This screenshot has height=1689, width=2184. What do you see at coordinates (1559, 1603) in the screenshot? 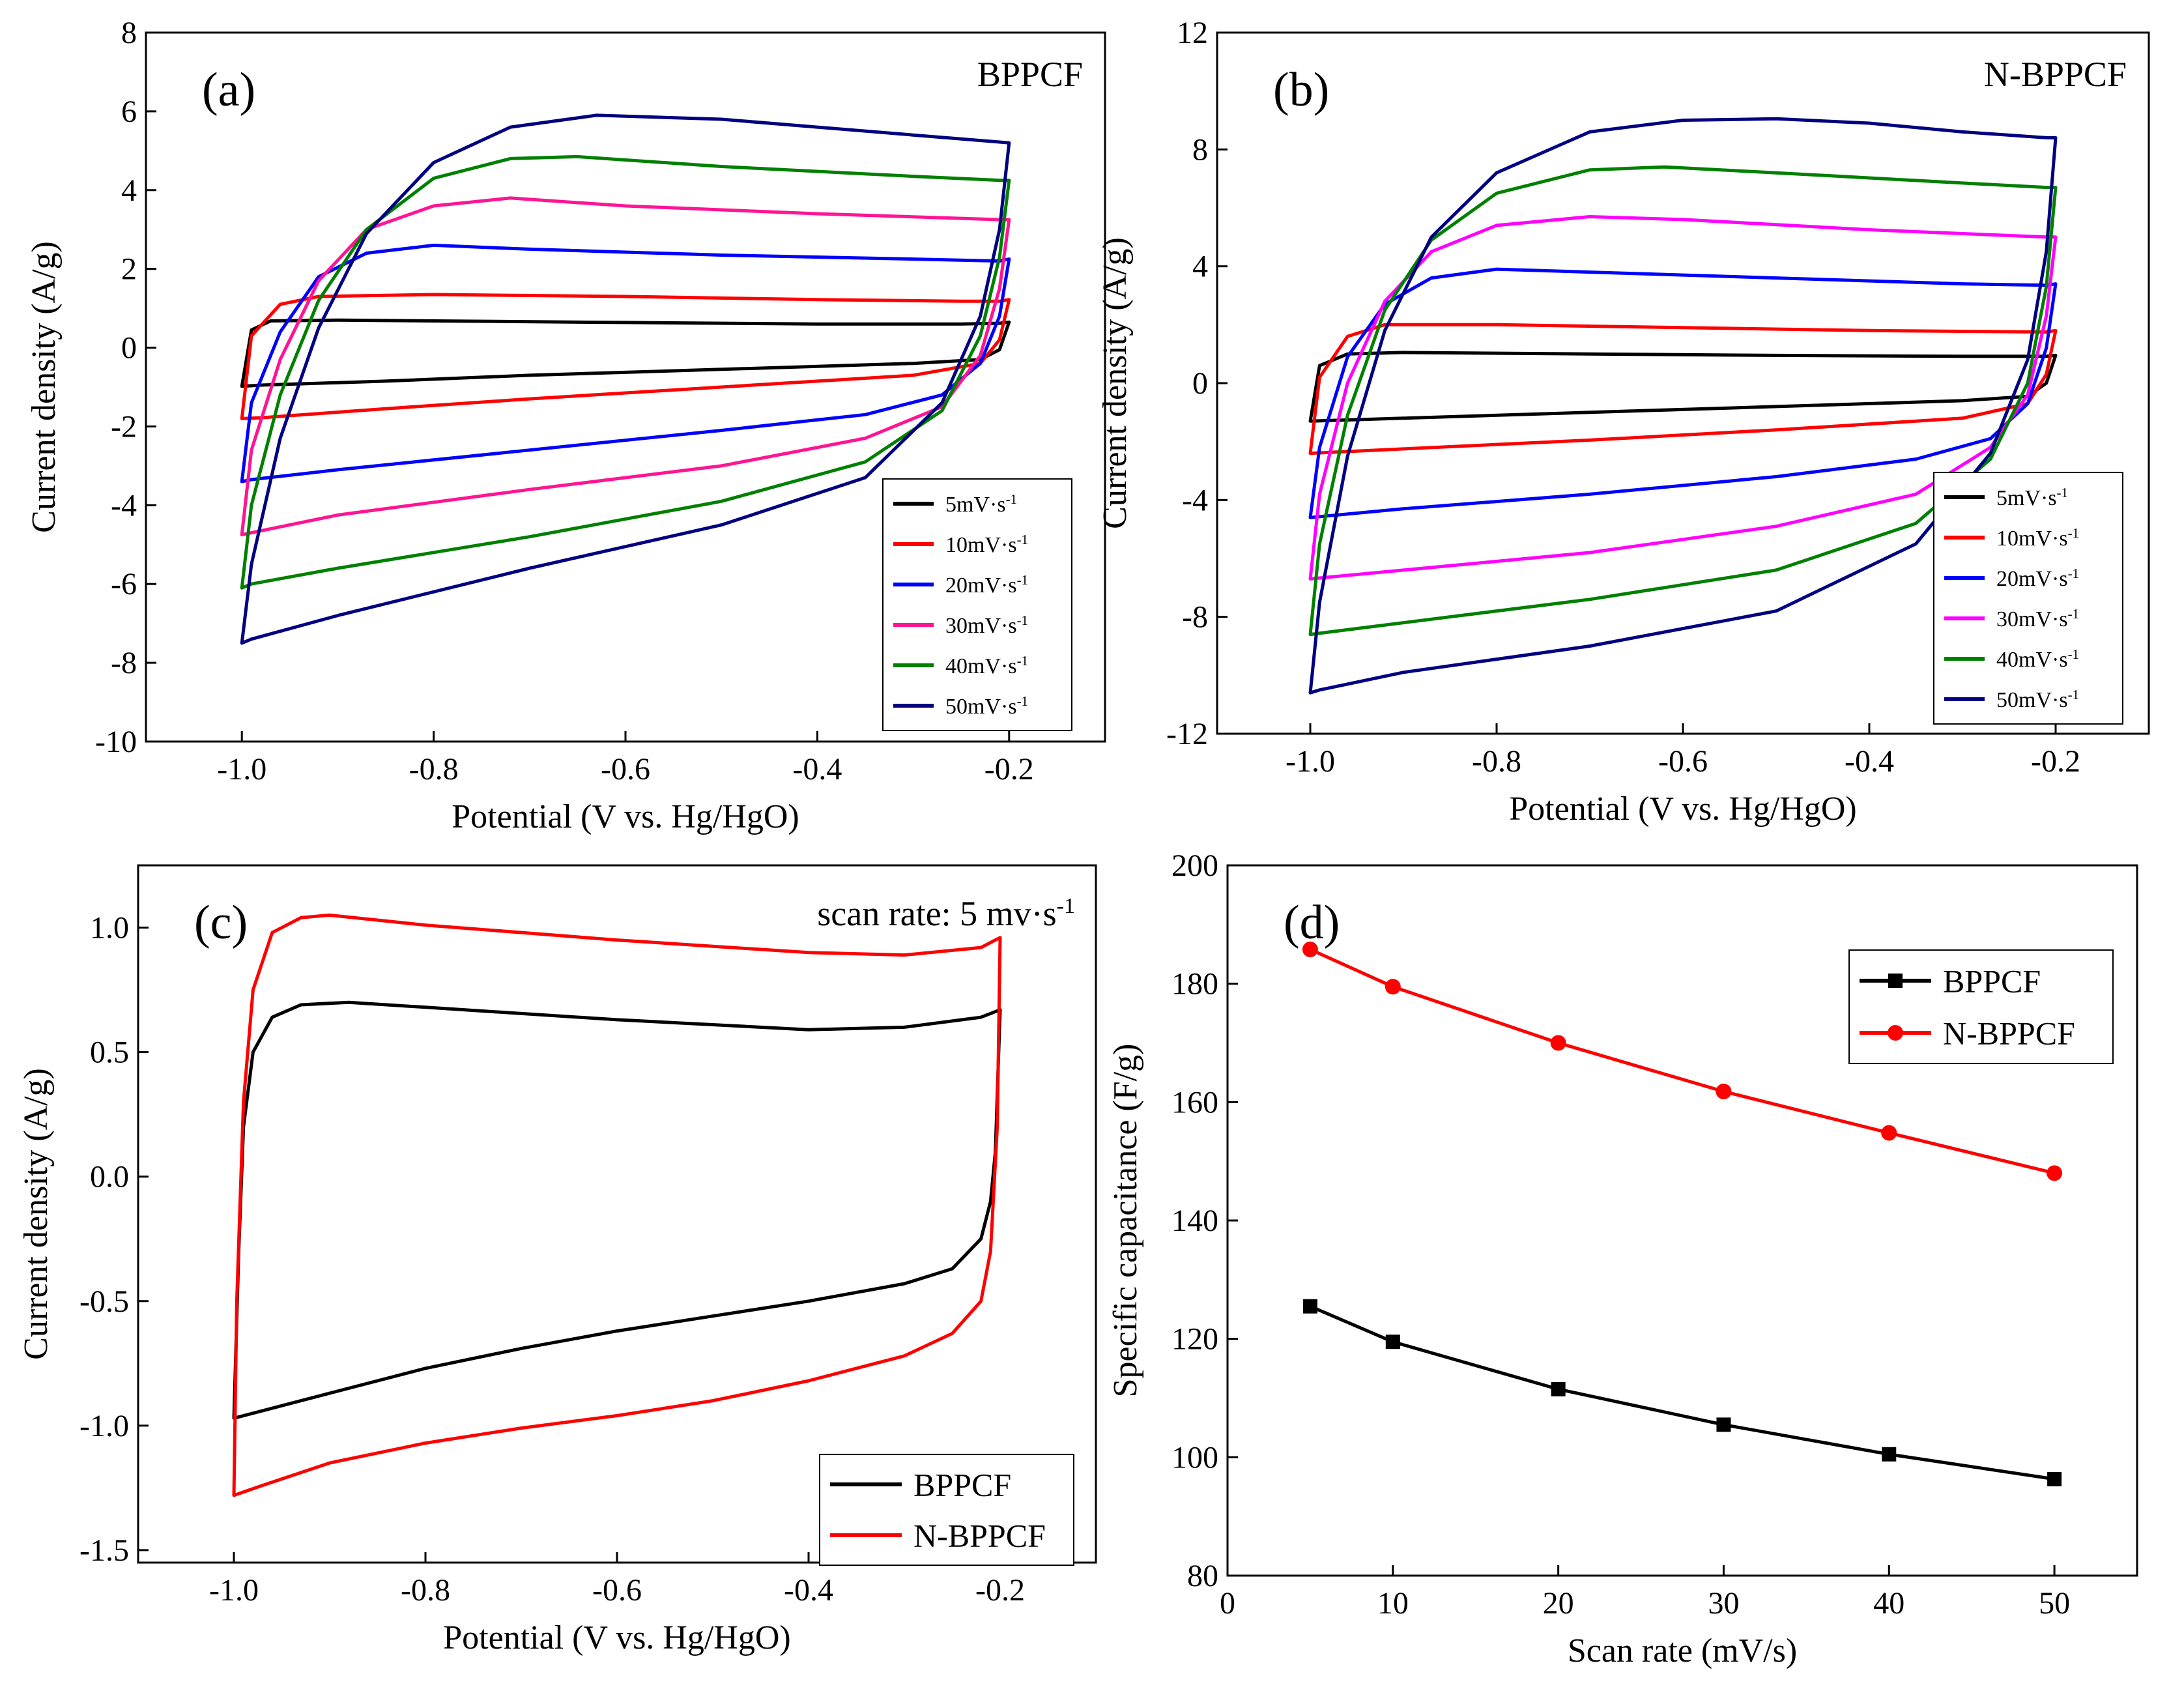
I see `x-tick-label: 20` at bounding box center [1559, 1603].